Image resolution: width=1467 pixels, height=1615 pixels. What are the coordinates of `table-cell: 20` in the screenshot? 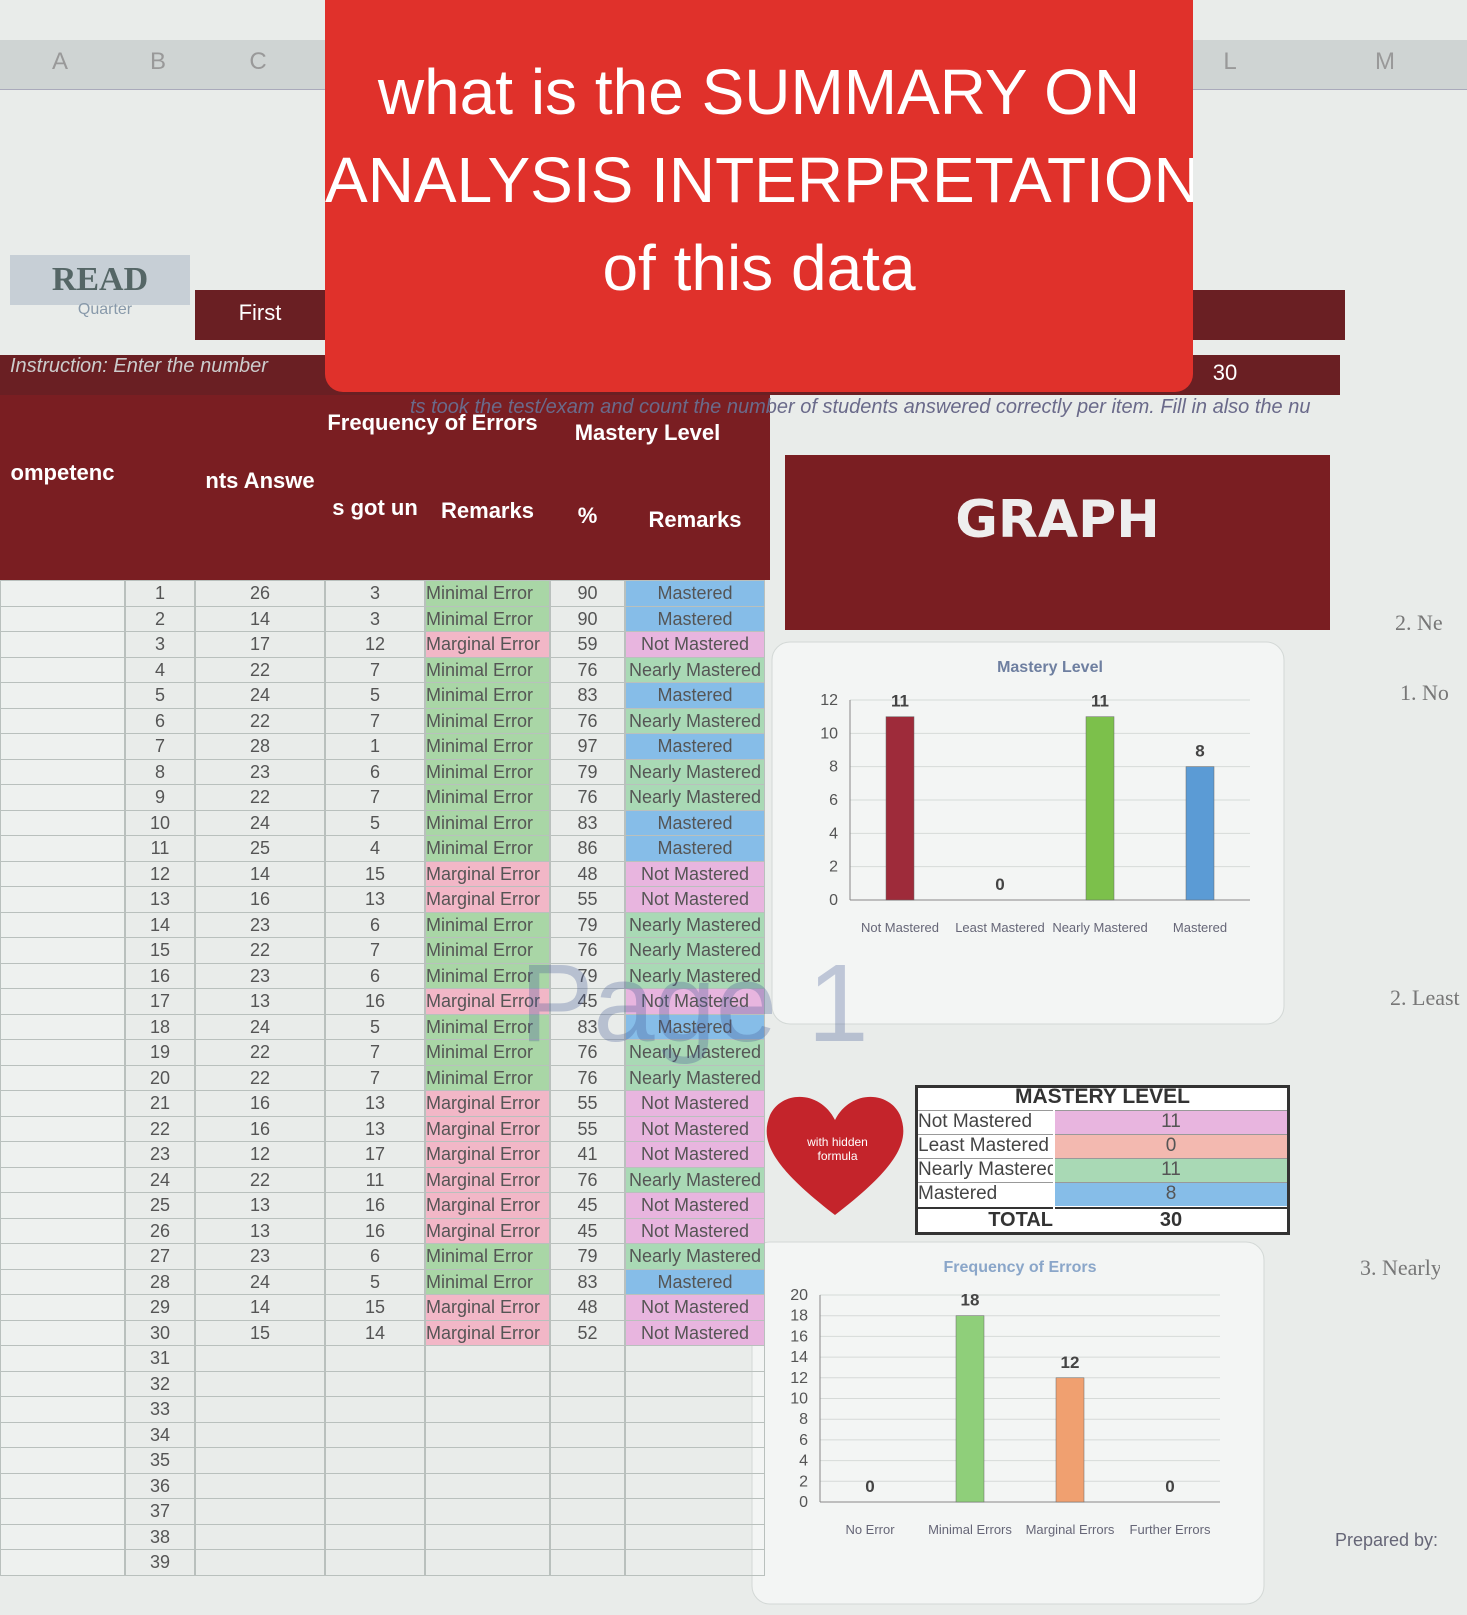 It's located at (160, 1077).